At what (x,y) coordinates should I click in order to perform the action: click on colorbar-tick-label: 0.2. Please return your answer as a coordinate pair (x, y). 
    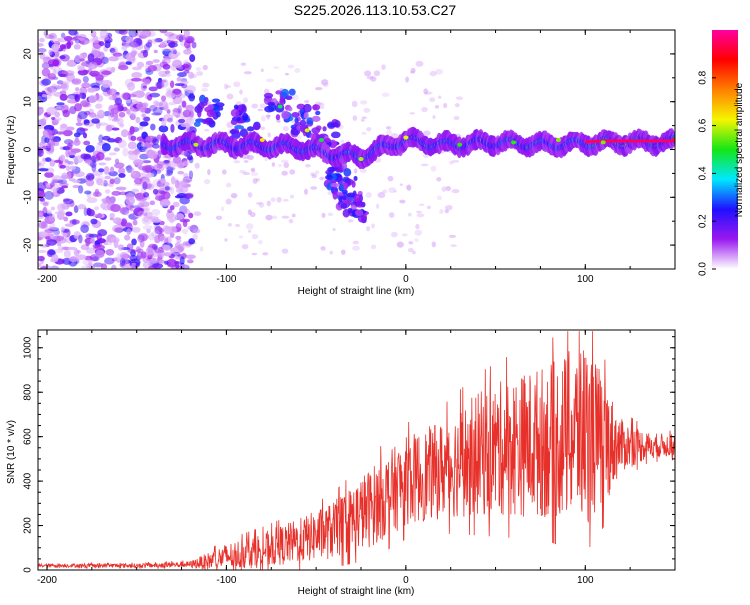
    Looking at the image, I should click on (703, 221).